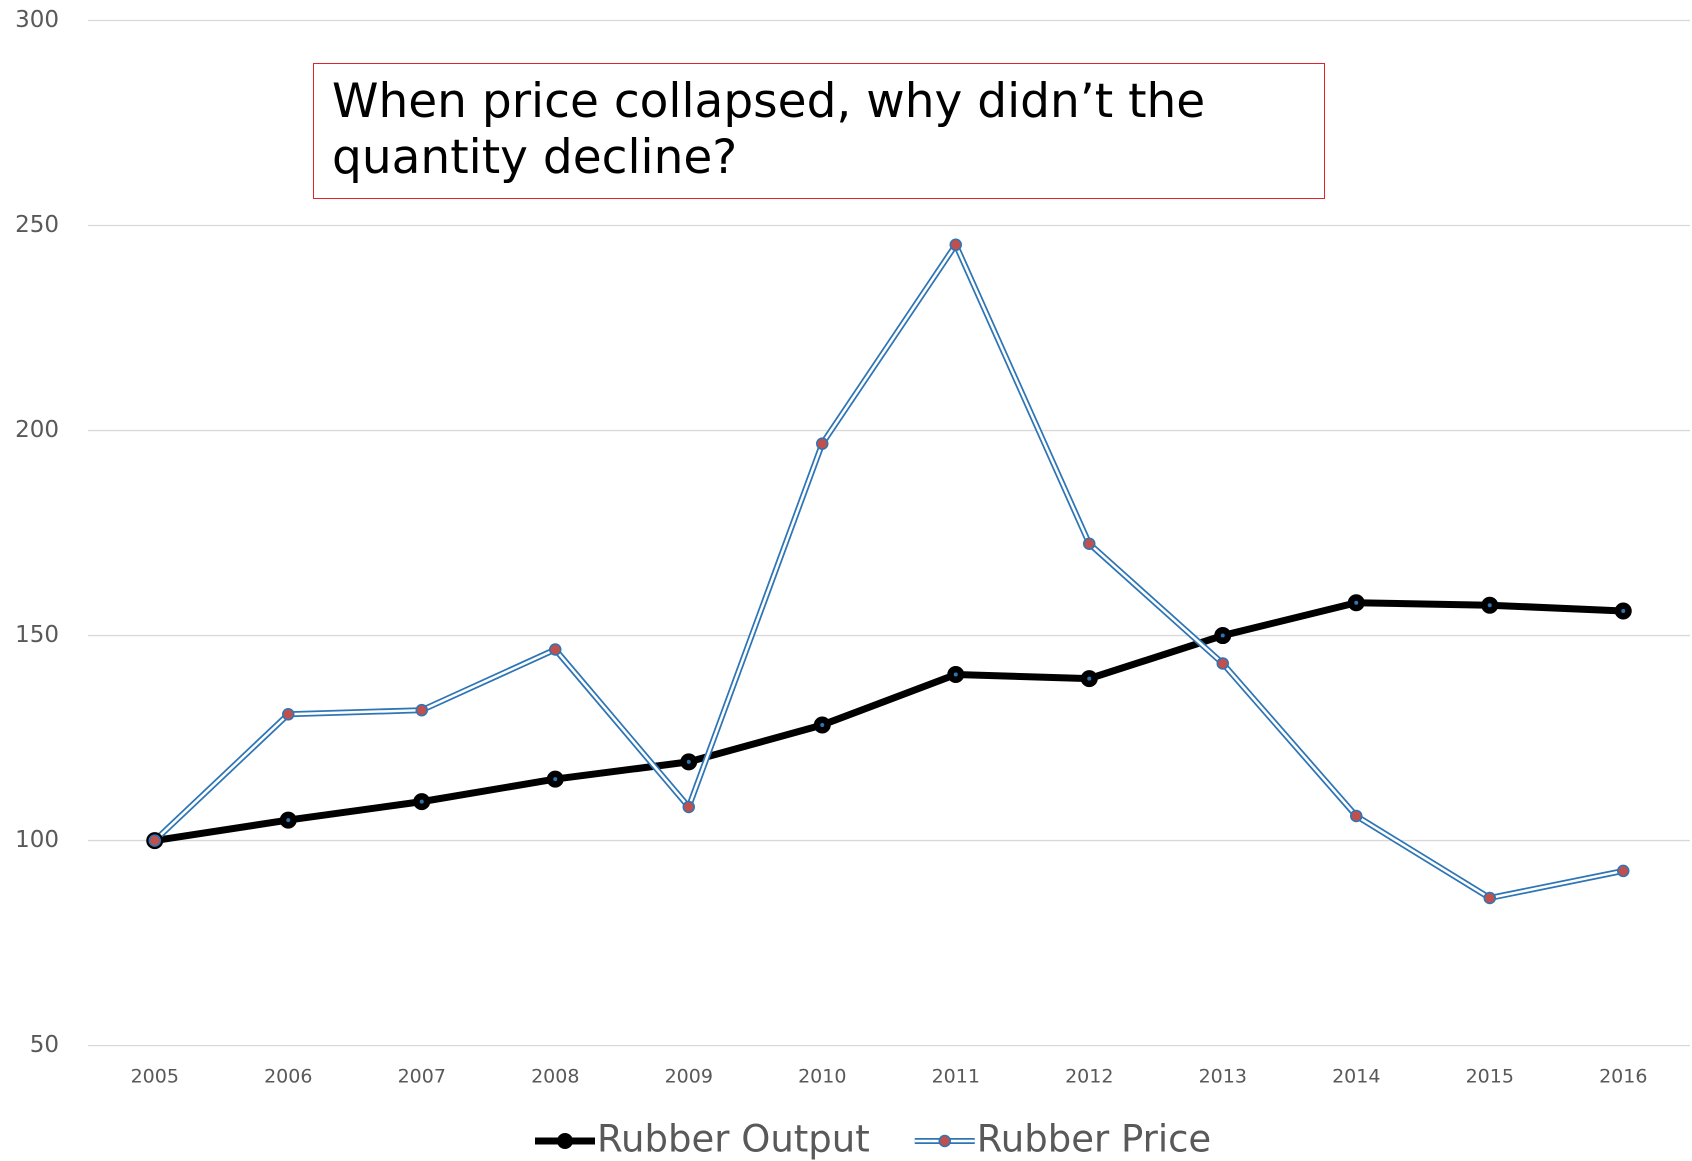 The image size is (1692, 1161). What do you see at coordinates (37, 225) in the screenshot?
I see `y-tick-label: 250` at bounding box center [37, 225].